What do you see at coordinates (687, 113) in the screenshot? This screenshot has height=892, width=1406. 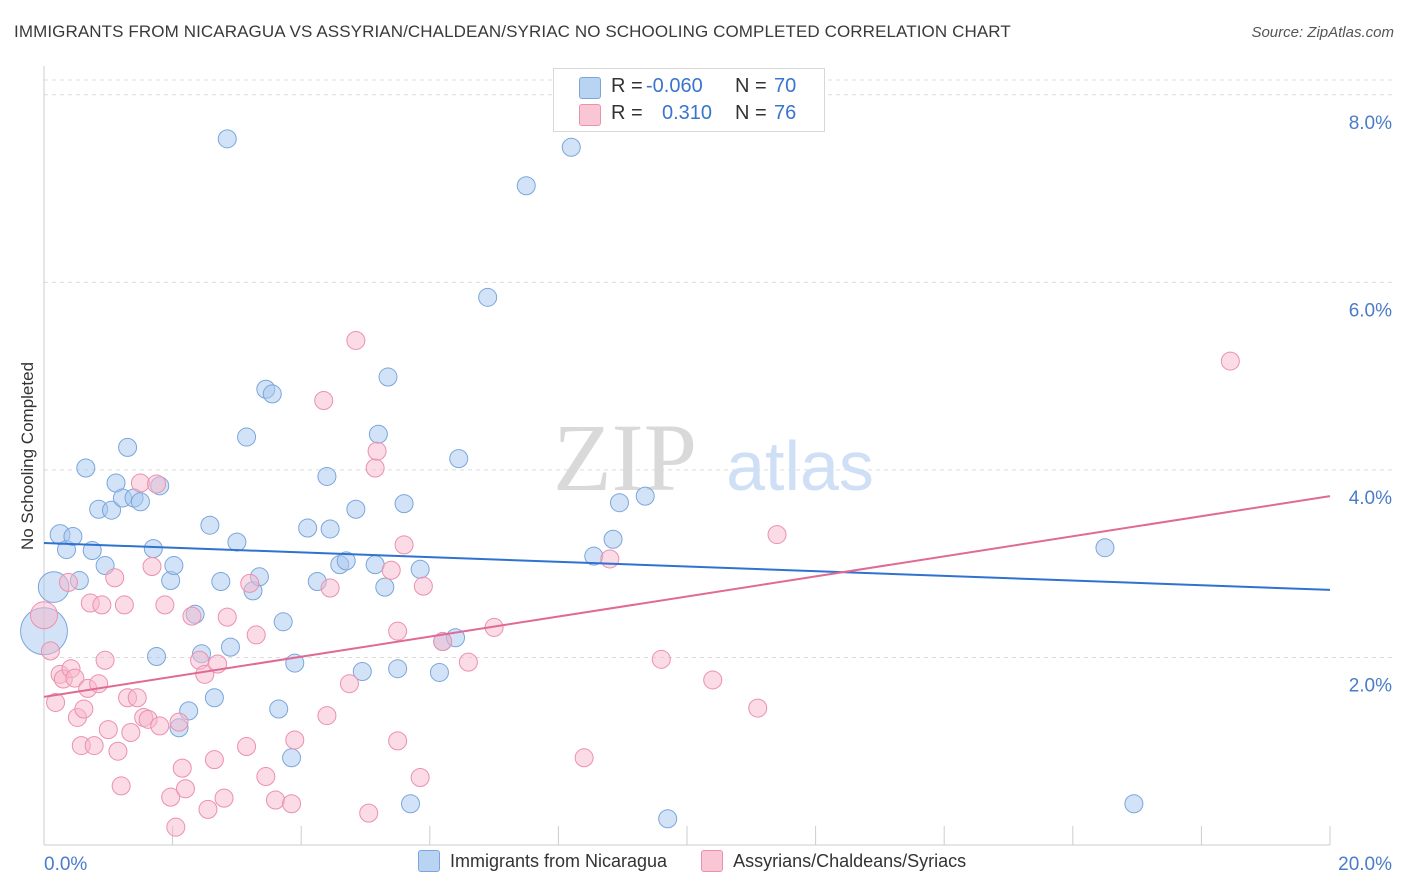 I see `r-value-2: 0.310` at bounding box center [687, 113].